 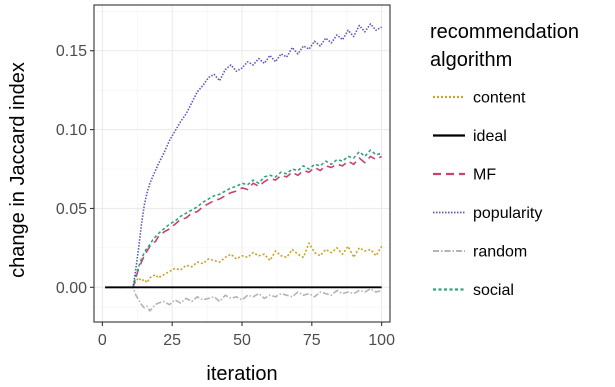 I want to click on legend-label-random: random, so click(x=500, y=252).